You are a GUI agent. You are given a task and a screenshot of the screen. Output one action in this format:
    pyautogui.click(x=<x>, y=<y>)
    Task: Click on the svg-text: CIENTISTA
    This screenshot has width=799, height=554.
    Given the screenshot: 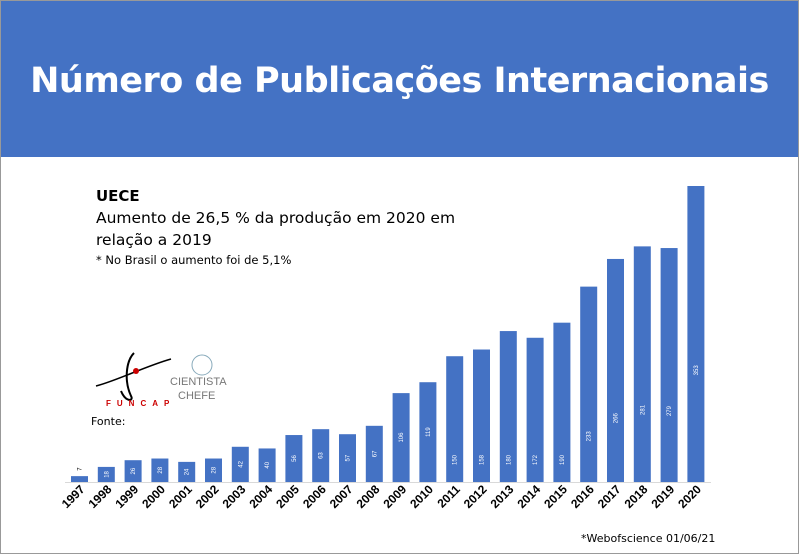 What is the action you would take?
    pyautogui.click(x=198, y=382)
    